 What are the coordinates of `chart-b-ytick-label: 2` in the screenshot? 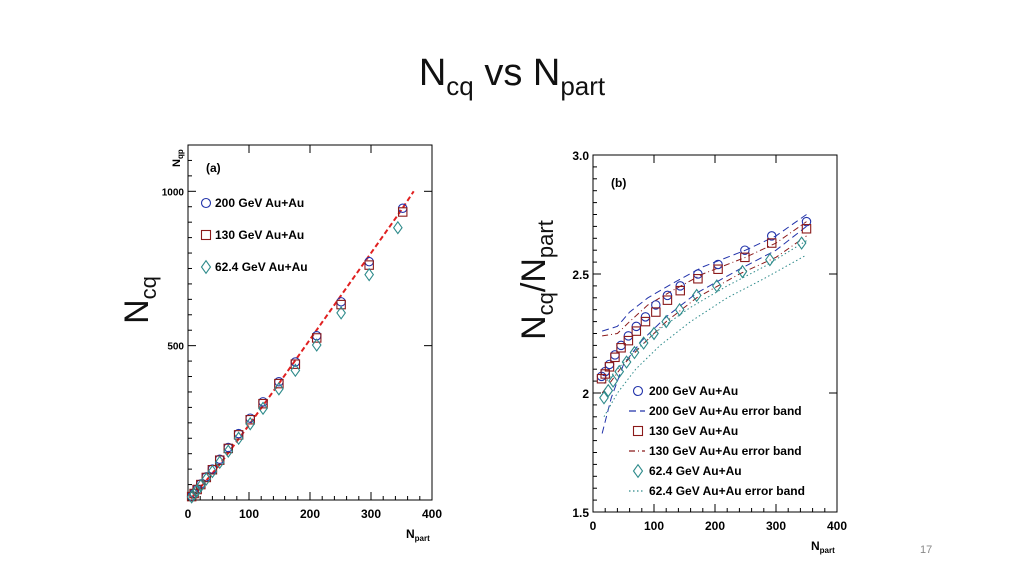 It's located at (585, 394).